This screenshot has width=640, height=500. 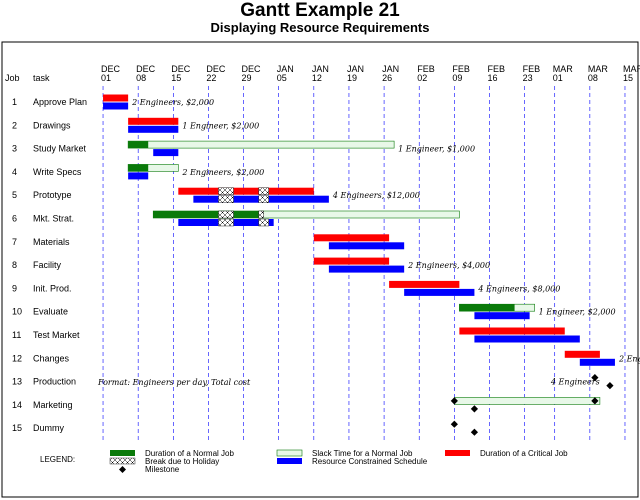 I want to click on task-name: Write Specs, so click(x=57, y=172).